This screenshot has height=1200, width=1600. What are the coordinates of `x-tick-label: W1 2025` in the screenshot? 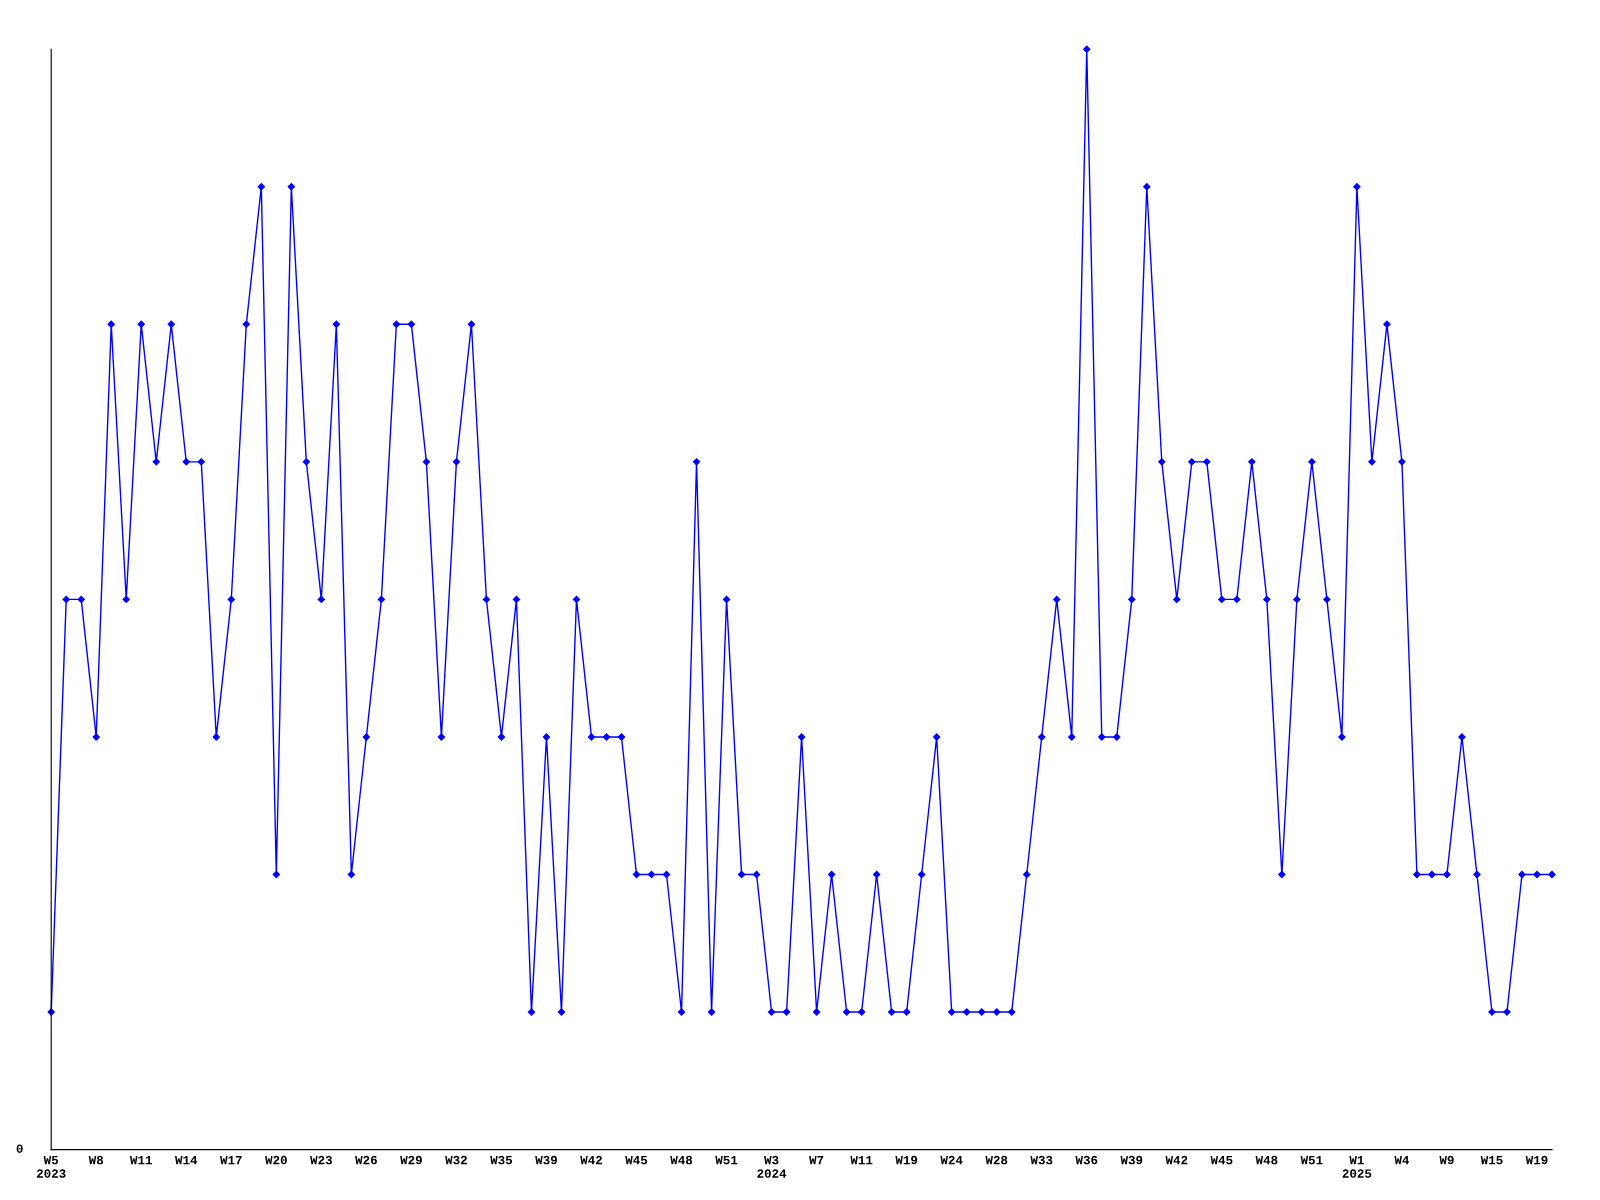 It's located at (1357, 1166).